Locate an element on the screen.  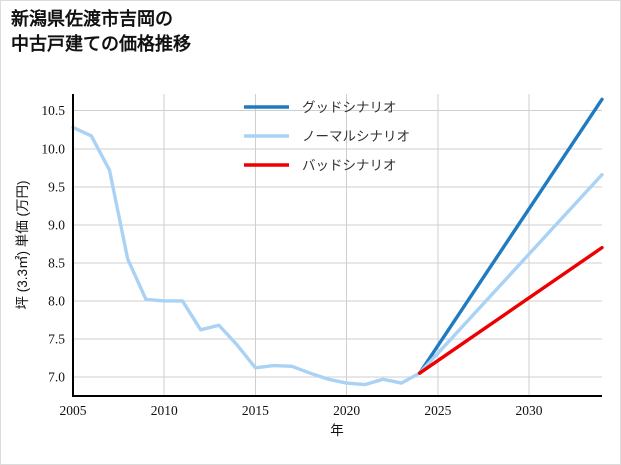
y-tick-labels: 7.0 7.5 8.0 8.5 9.0 9.5 10.0 10.5 is located at coordinates (53, 243).